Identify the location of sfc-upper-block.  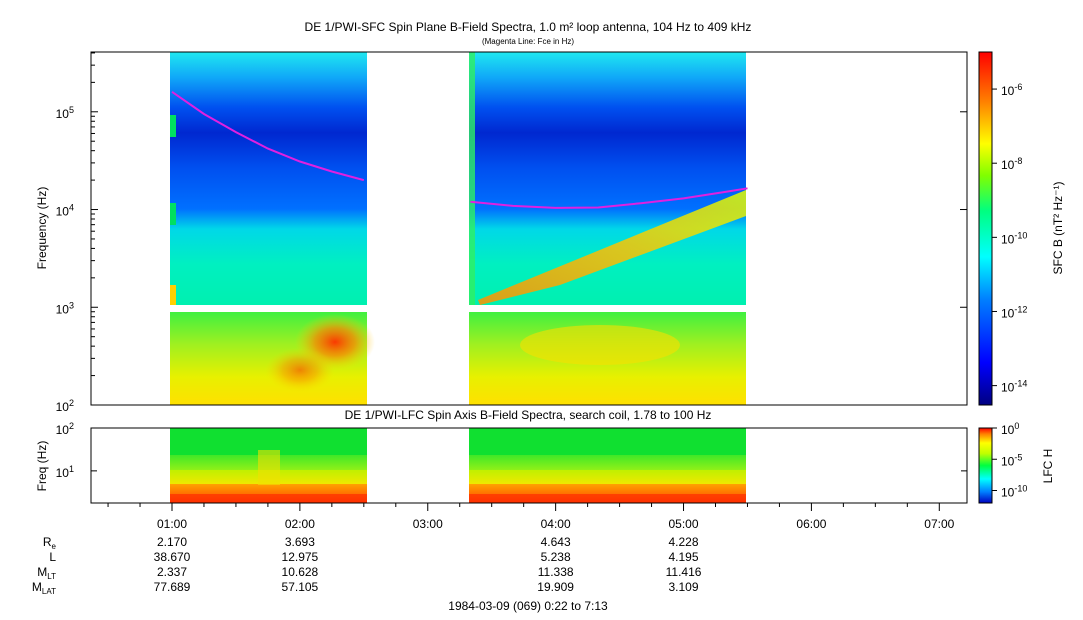
(268, 178).